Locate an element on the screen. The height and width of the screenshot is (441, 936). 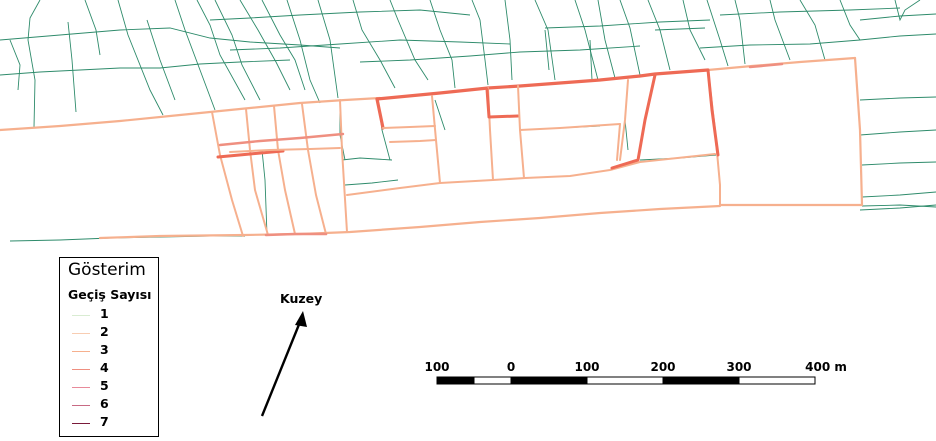
legend: Gösterim Geçiş Sayısı 1 2 3 4 5 6 7 is located at coordinates (109, 347).